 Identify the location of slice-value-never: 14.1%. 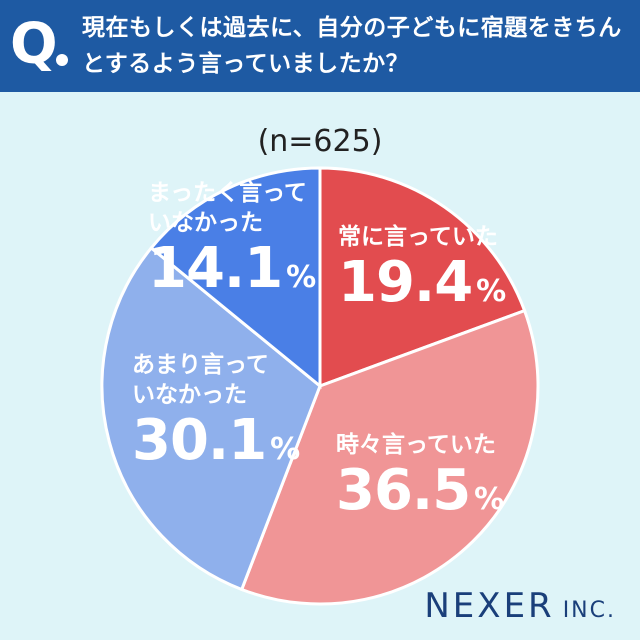
(232, 268).